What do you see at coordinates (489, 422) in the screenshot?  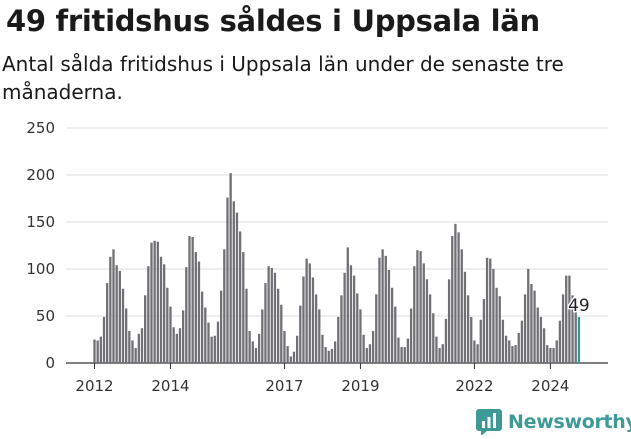 I see `newsworthy-icon` at bounding box center [489, 422].